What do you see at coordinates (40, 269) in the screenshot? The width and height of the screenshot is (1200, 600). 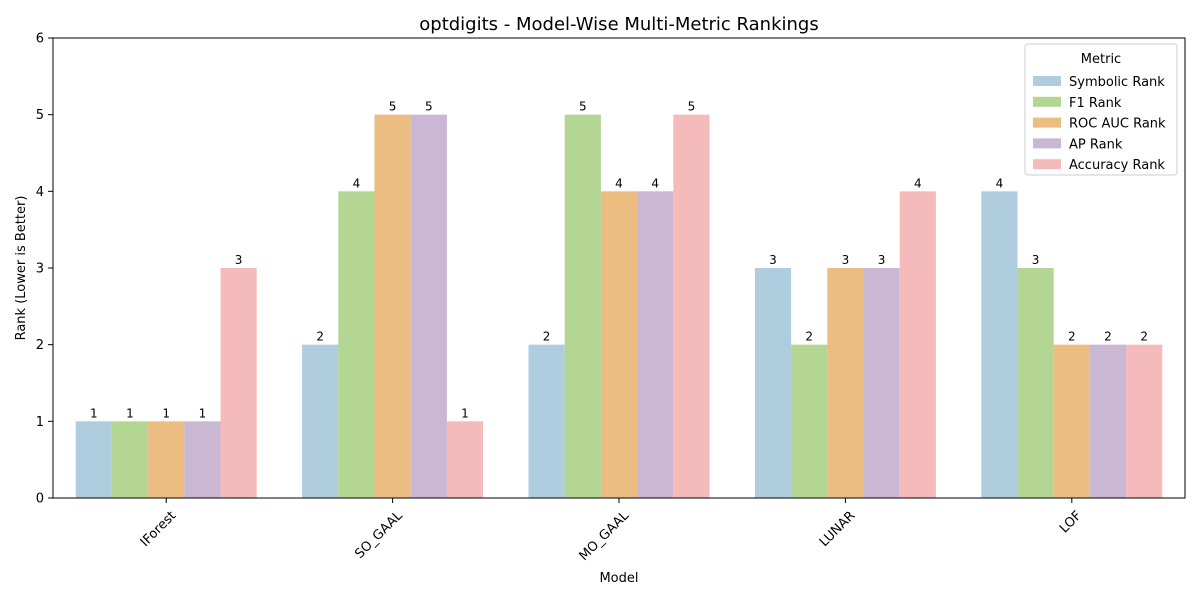 I see `y-tick-label: 3` at bounding box center [40, 269].